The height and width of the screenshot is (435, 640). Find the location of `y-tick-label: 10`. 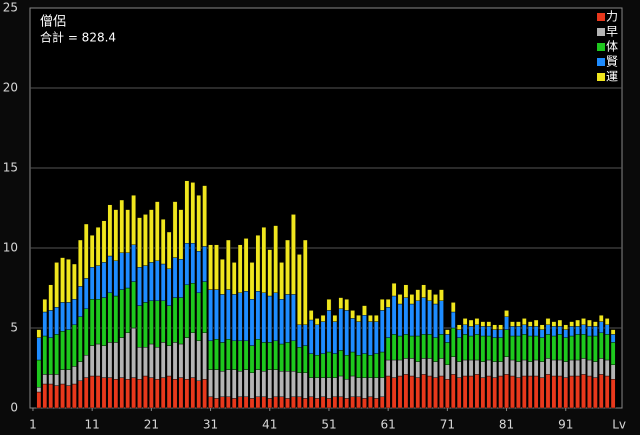

y-tick-label: 10 is located at coordinates (10, 248).